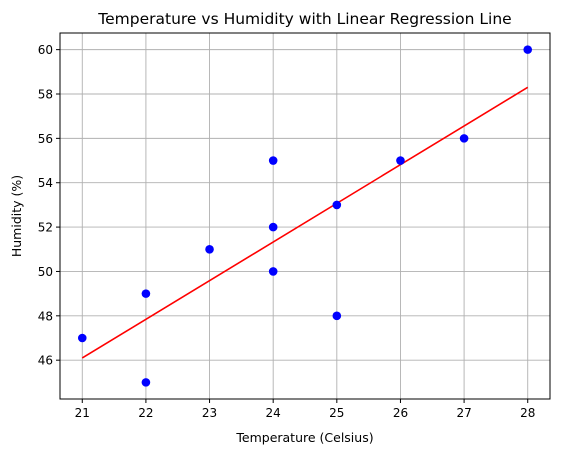  Describe the element at coordinates (49, 205) in the screenshot. I see `y-axis-ticks: 46 48 50 52 54 56 58 60` at that location.